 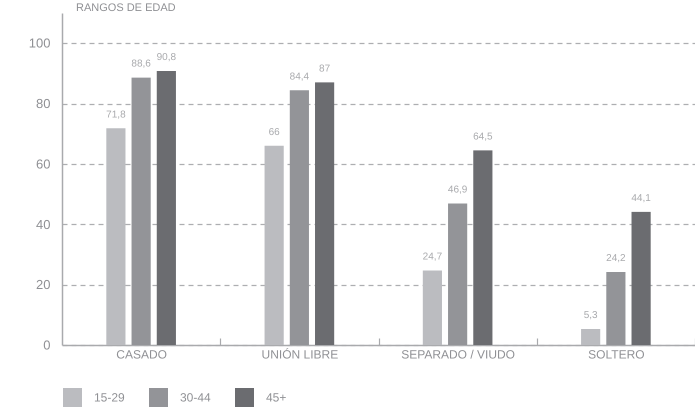 I want to click on data-label: 44,1, so click(x=641, y=198).